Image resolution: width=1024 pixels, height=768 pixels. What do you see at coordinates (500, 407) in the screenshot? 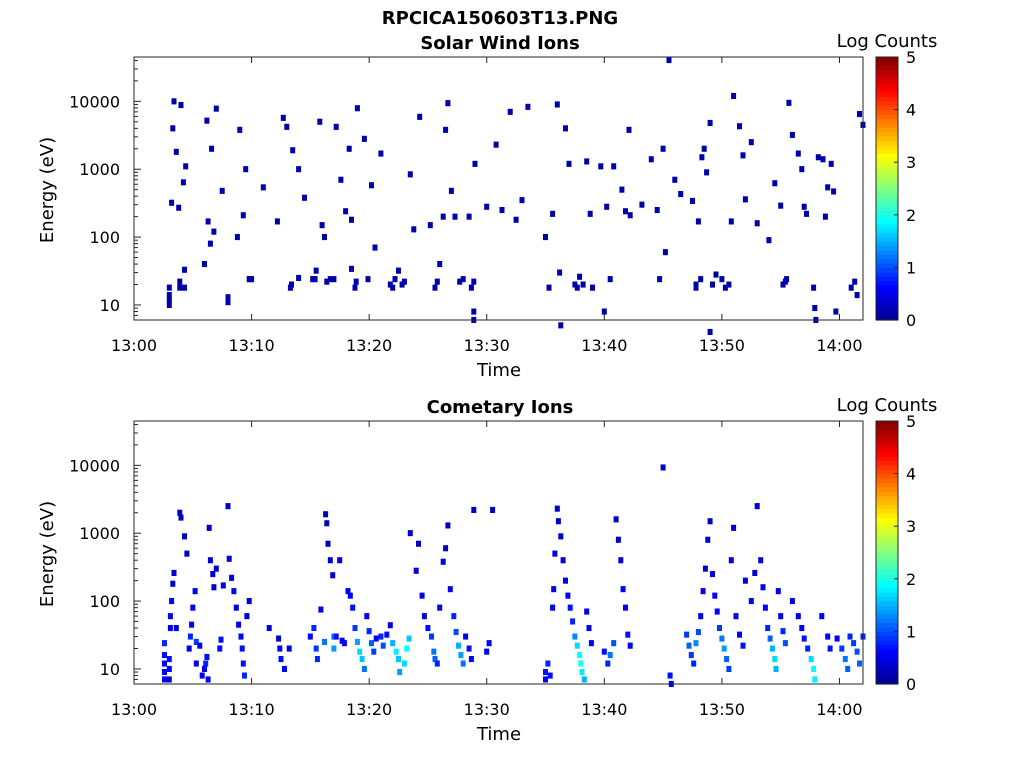
I see `panel-title-cometary: Cometary Ions` at bounding box center [500, 407].